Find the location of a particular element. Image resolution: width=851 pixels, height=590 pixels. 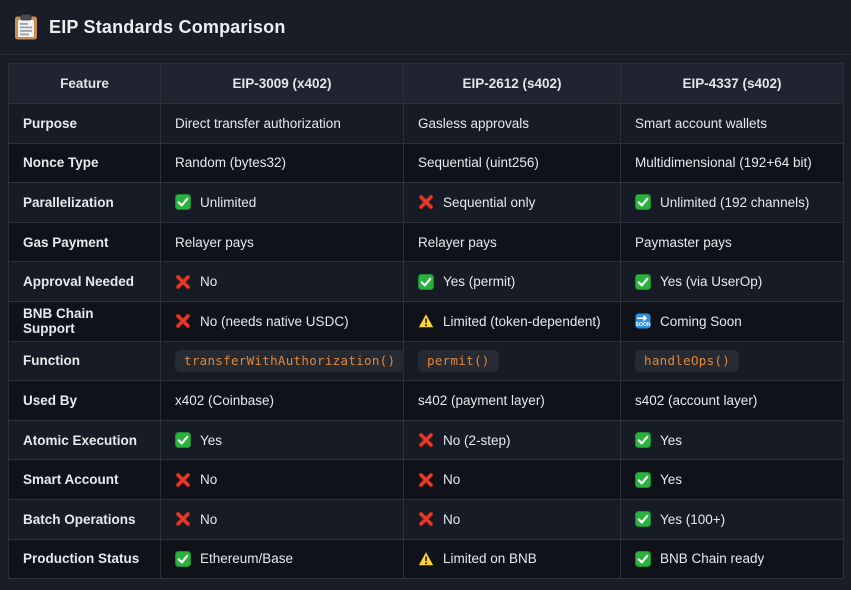

cell-text: Coming Soon is located at coordinates (701, 321).